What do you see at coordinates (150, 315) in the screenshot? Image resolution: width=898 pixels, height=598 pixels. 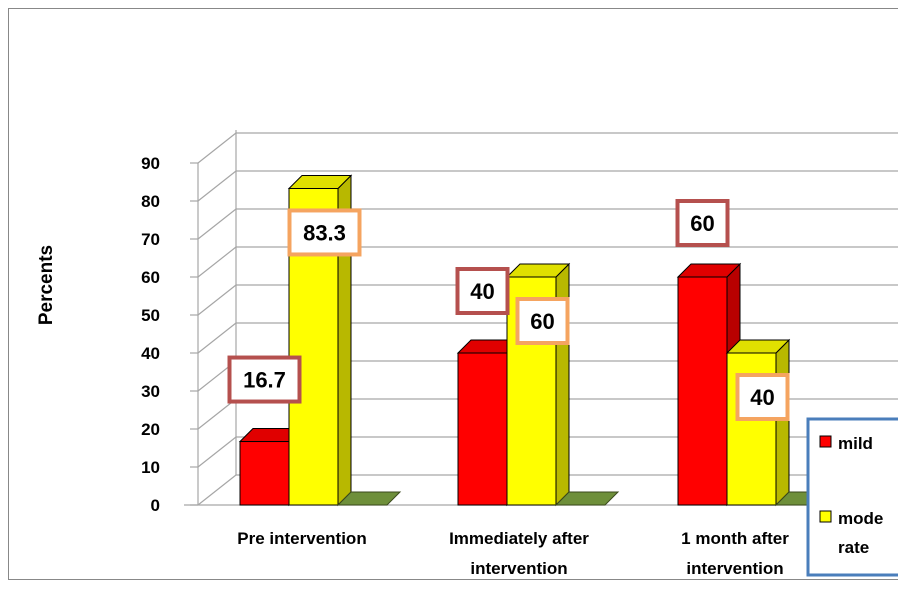 I see `y-tick-label: 50` at bounding box center [150, 315].